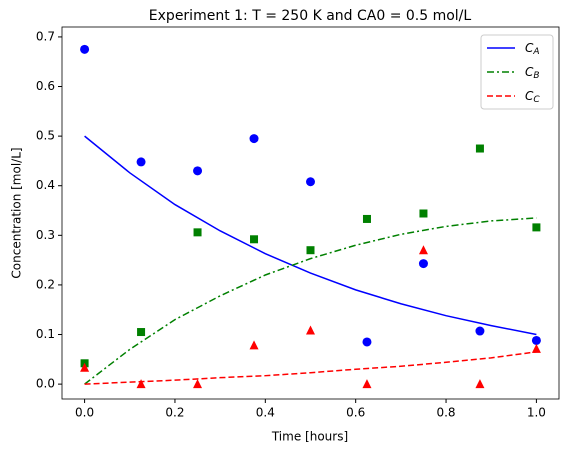 This screenshot has width=567, height=454. Describe the element at coordinates (536, 413) in the screenshot. I see `x-tick-label: 1.0` at that location.